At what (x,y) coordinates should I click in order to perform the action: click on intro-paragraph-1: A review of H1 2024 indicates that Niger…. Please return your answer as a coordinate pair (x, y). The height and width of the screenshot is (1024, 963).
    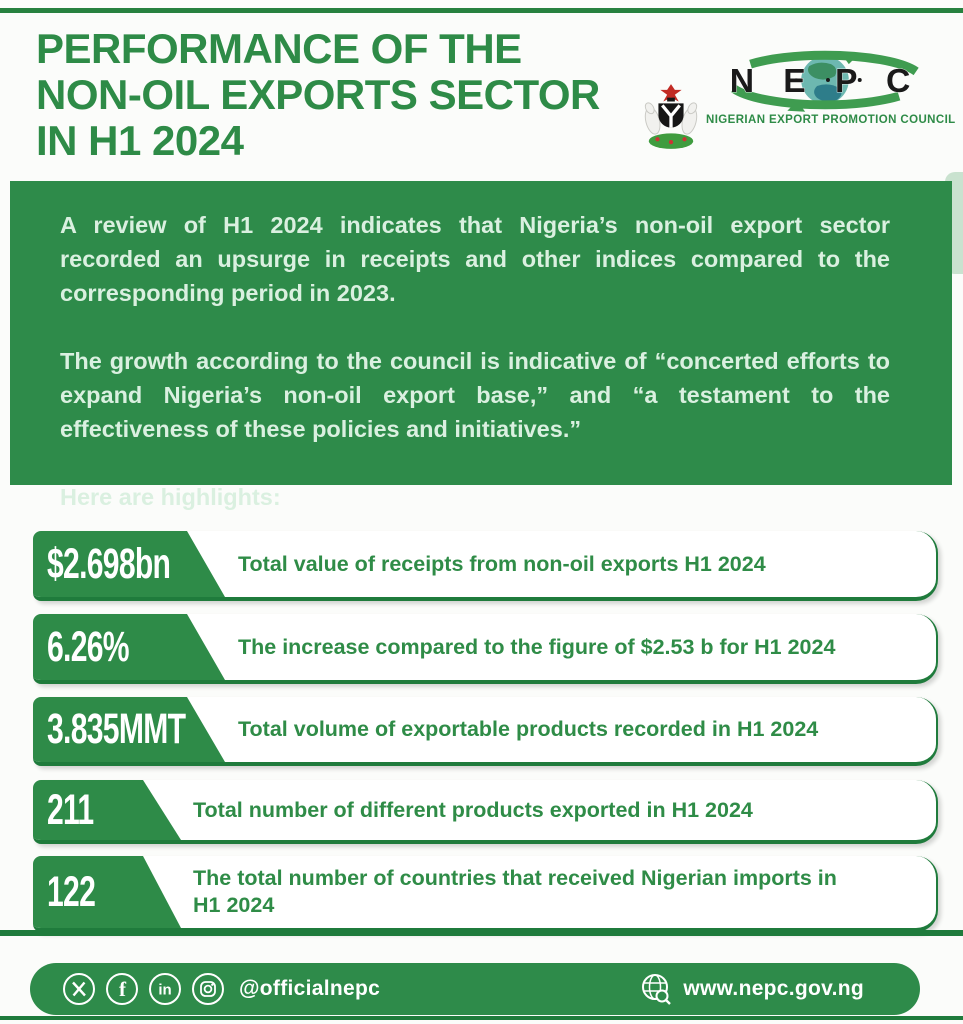
    Looking at the image, I should click on (475, 259).